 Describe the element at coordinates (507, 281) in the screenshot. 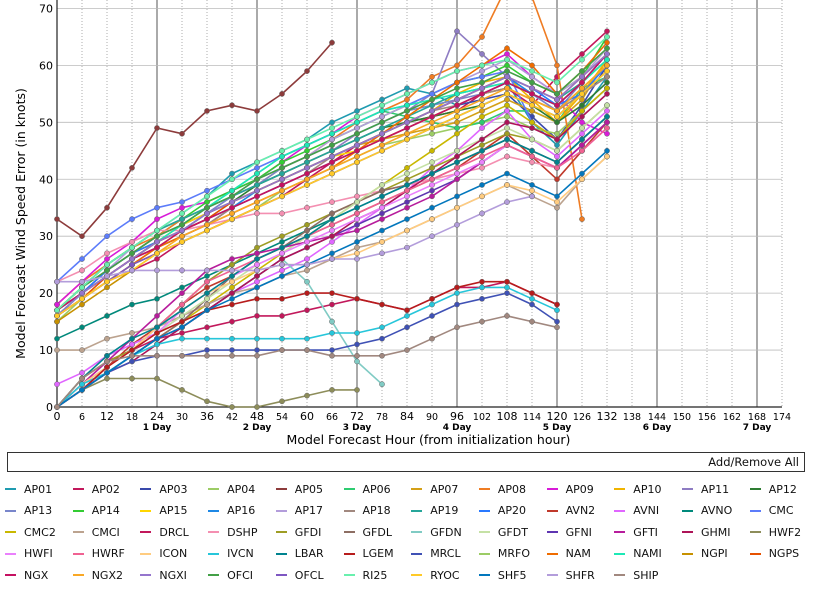

I see `data-point-lgem` at that location.